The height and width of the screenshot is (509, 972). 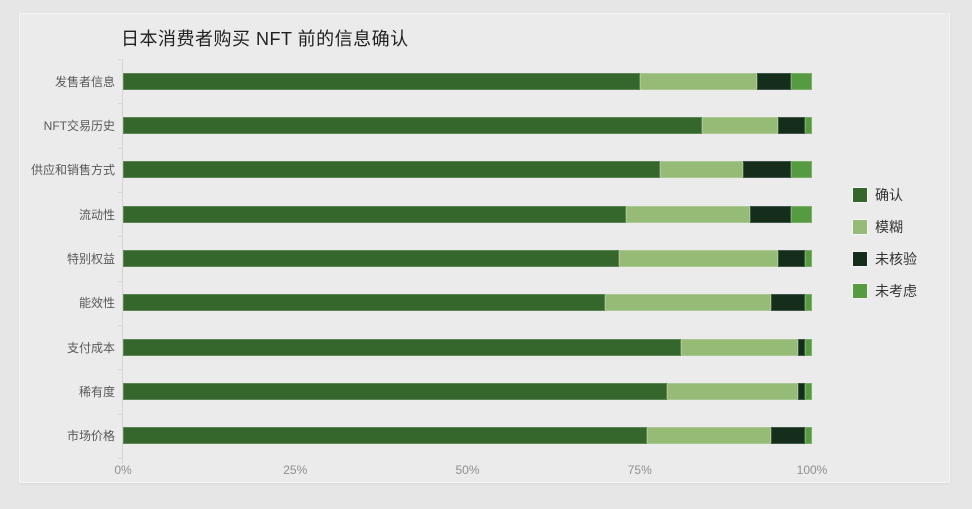 I want to click on x-axis-tick-label: 100%, so click(x=812, y=470).